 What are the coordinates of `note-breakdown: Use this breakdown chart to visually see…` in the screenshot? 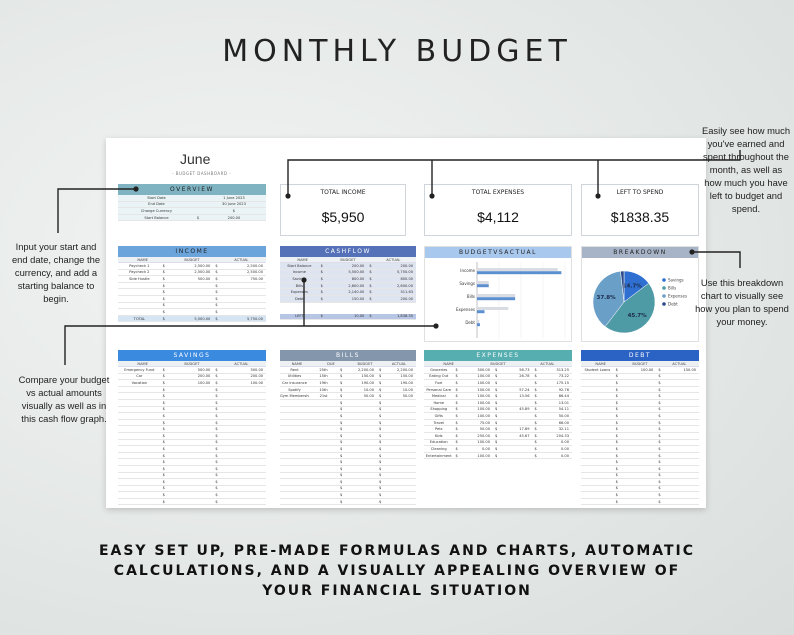 It's located at (742, 302).